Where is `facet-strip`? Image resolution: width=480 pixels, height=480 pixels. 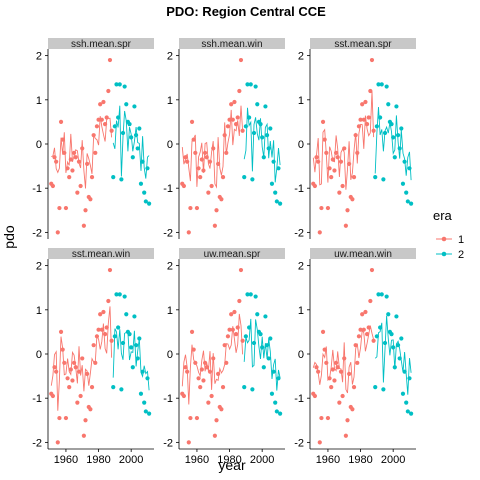
facet-strip is located at coordinates (363, 43).